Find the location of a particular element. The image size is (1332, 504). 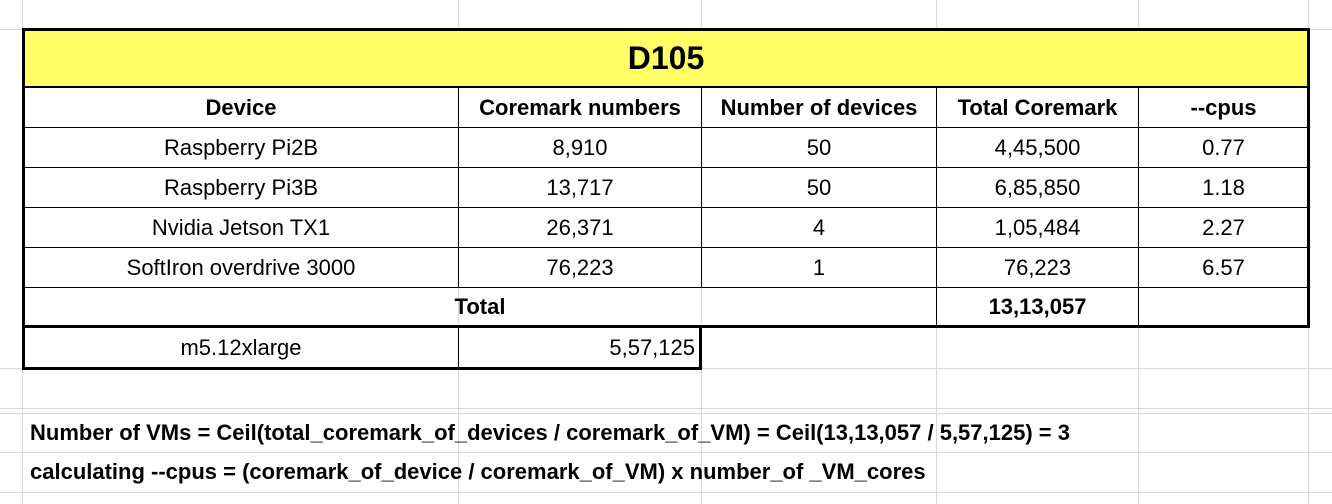

header-cpus: --cpus is located at coordinates (1223, 107).